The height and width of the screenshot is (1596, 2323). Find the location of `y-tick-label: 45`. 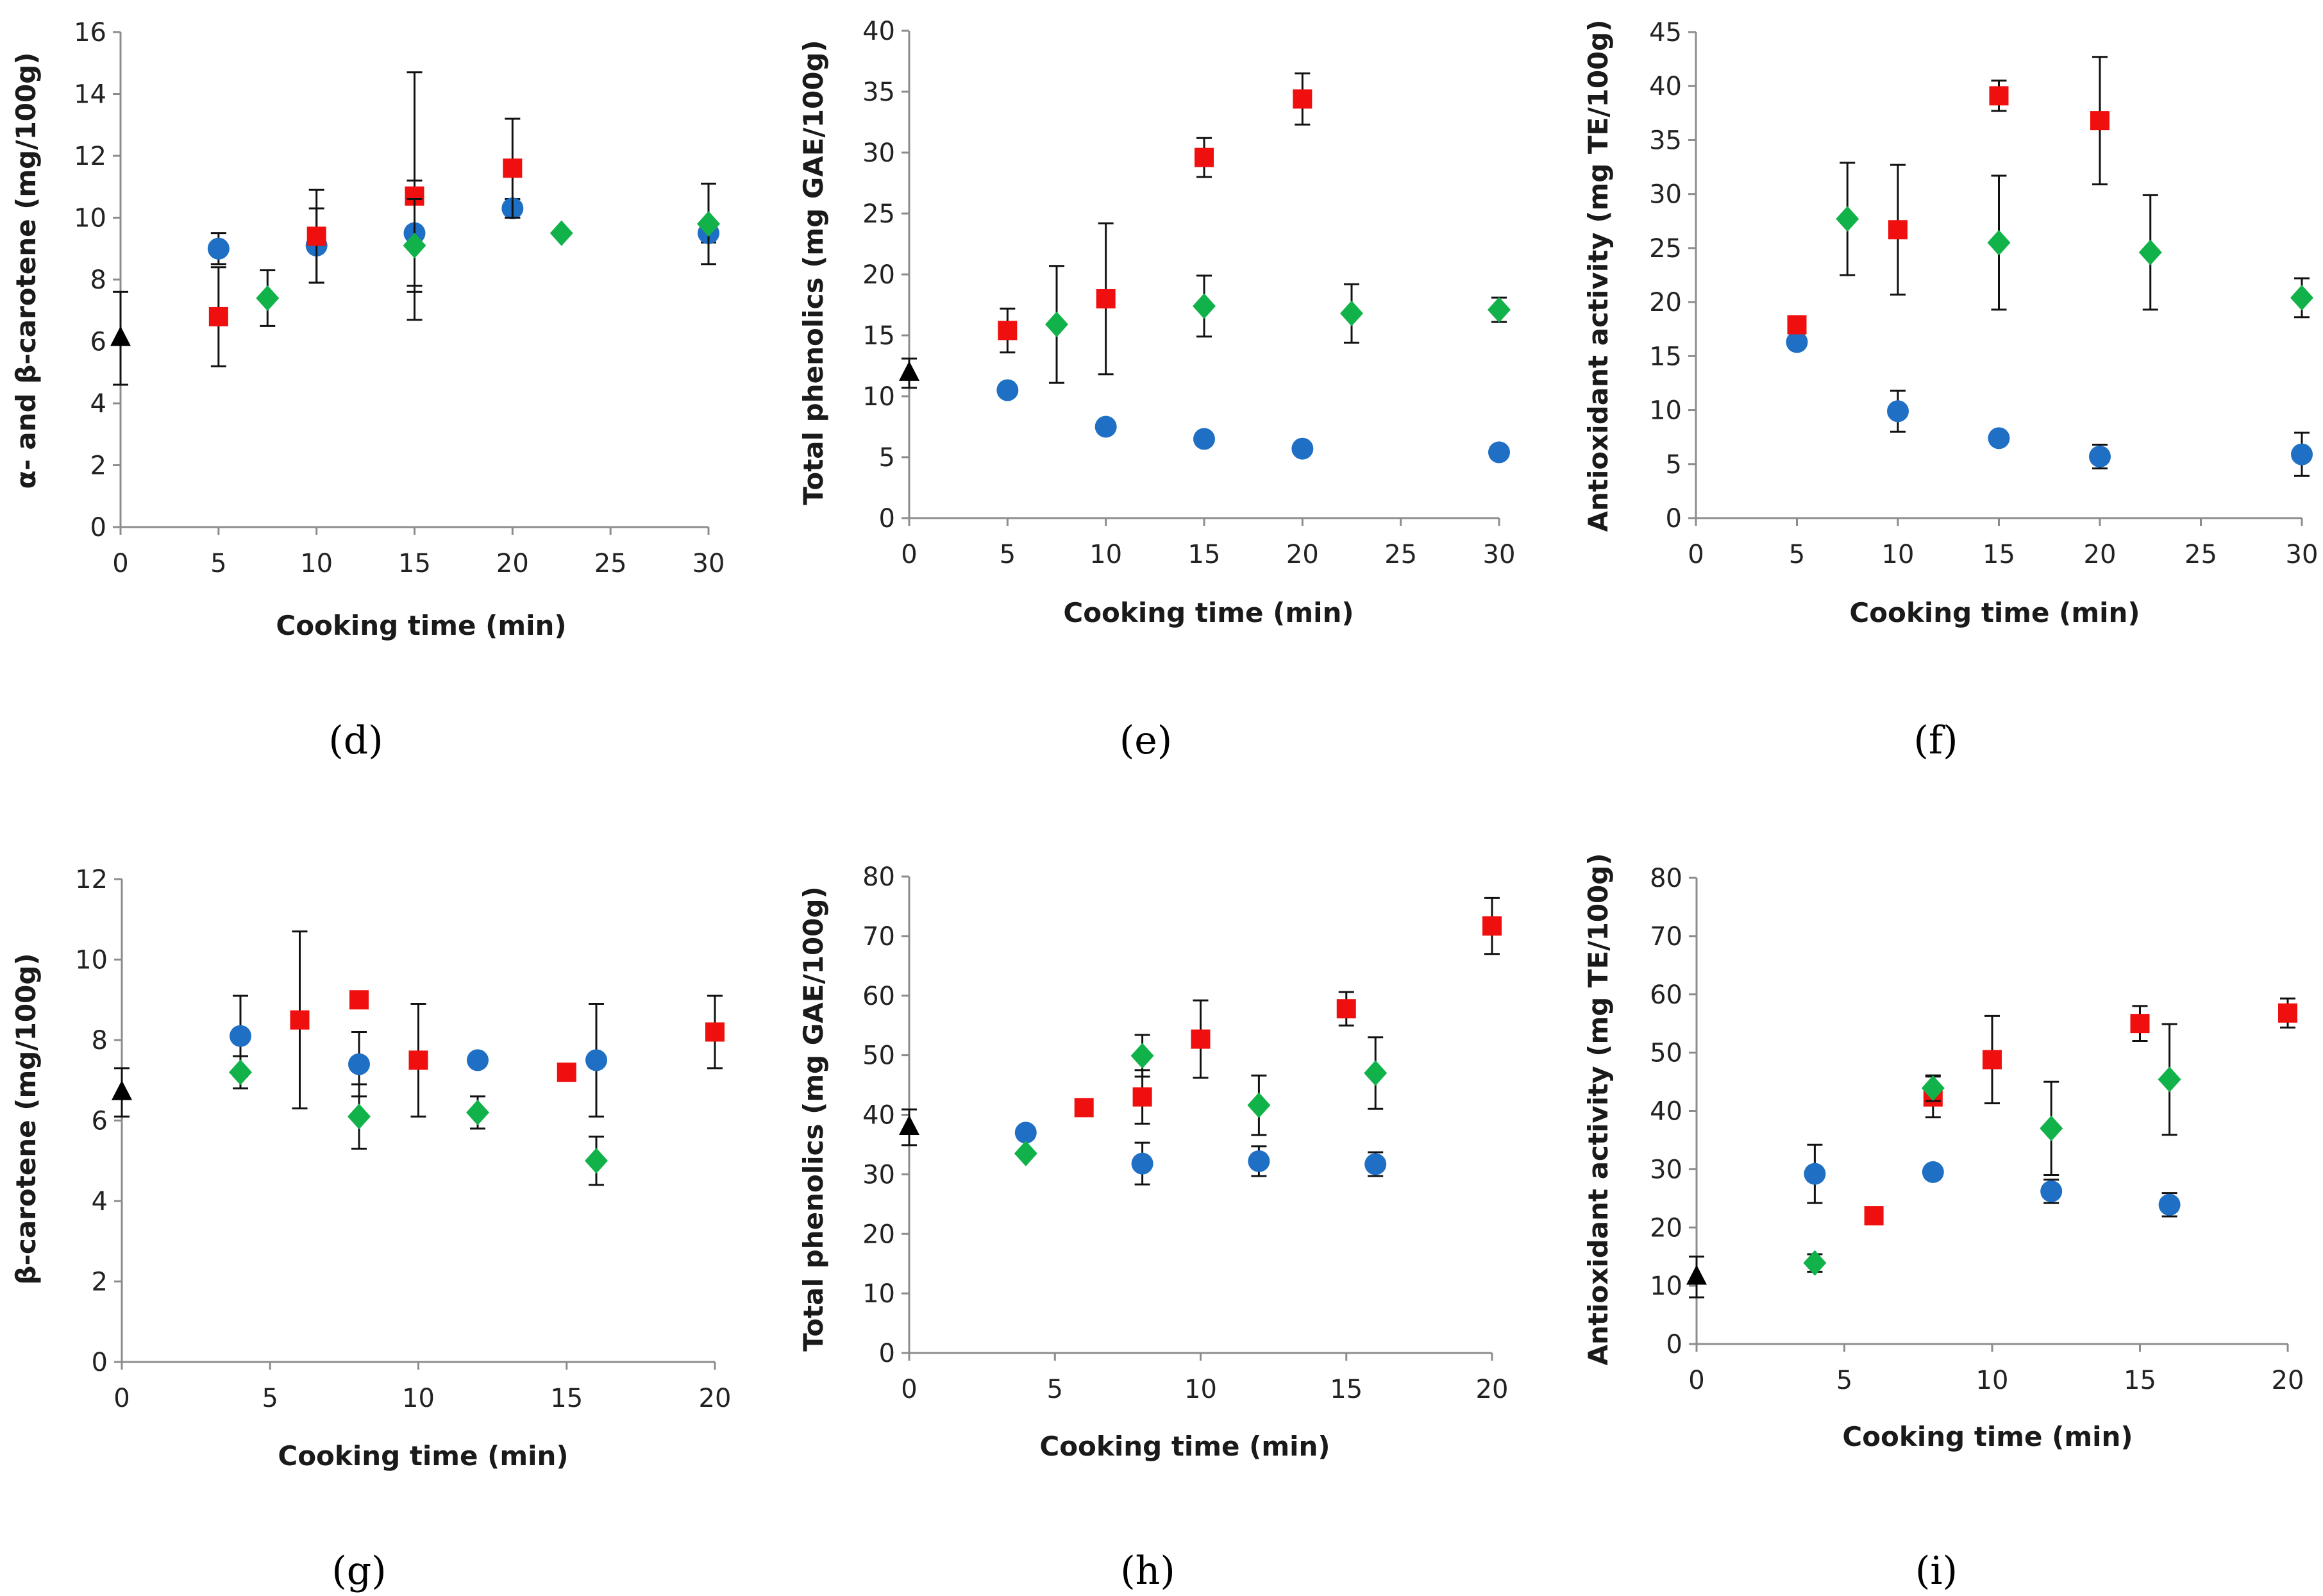

y-tick-label: 45 is located at coordinates (1666, 32).